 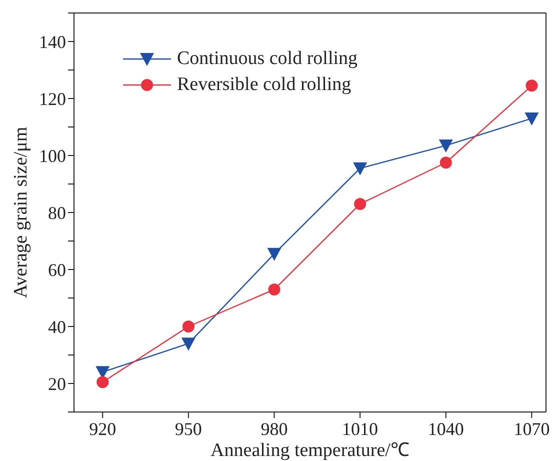 I want to click on y-tick-label: 20, so click(x=57, y=384).